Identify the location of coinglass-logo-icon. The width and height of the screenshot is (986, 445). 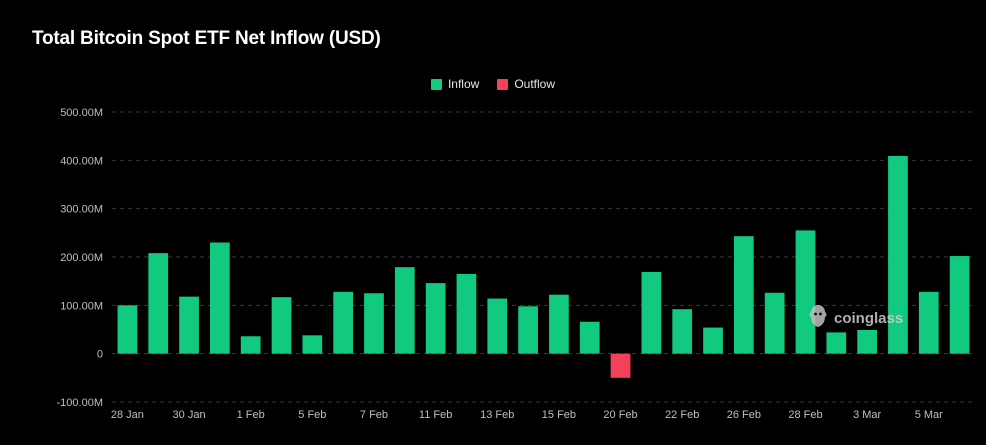
(818, 318).